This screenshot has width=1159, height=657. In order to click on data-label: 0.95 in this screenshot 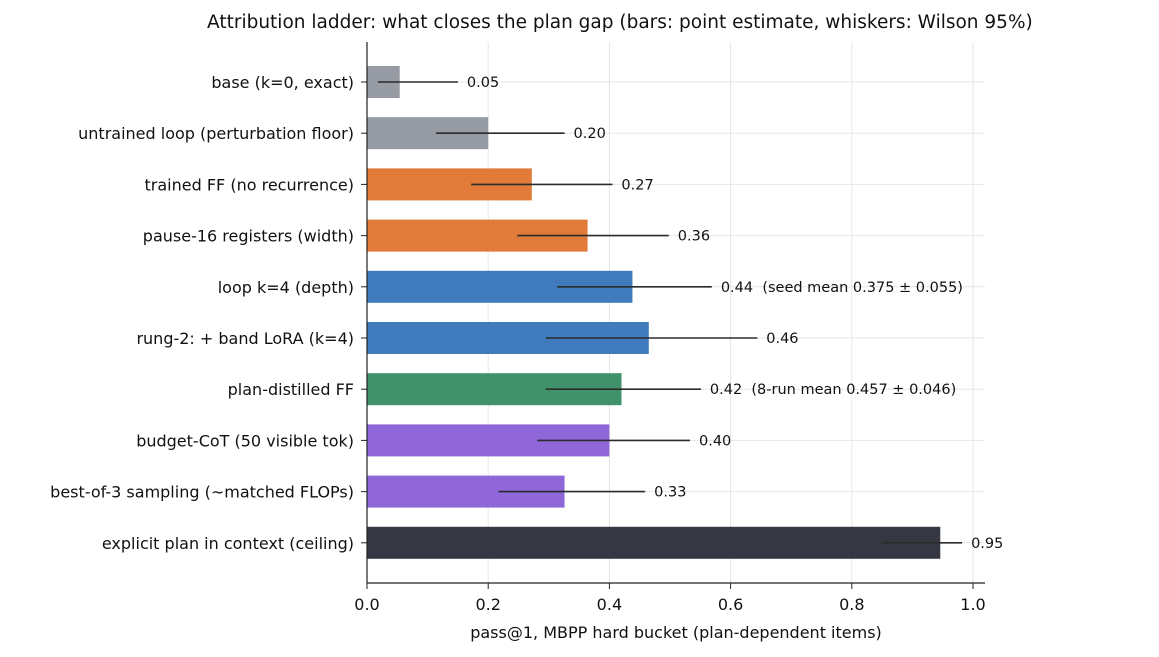, I will do `click(987, 544)`.